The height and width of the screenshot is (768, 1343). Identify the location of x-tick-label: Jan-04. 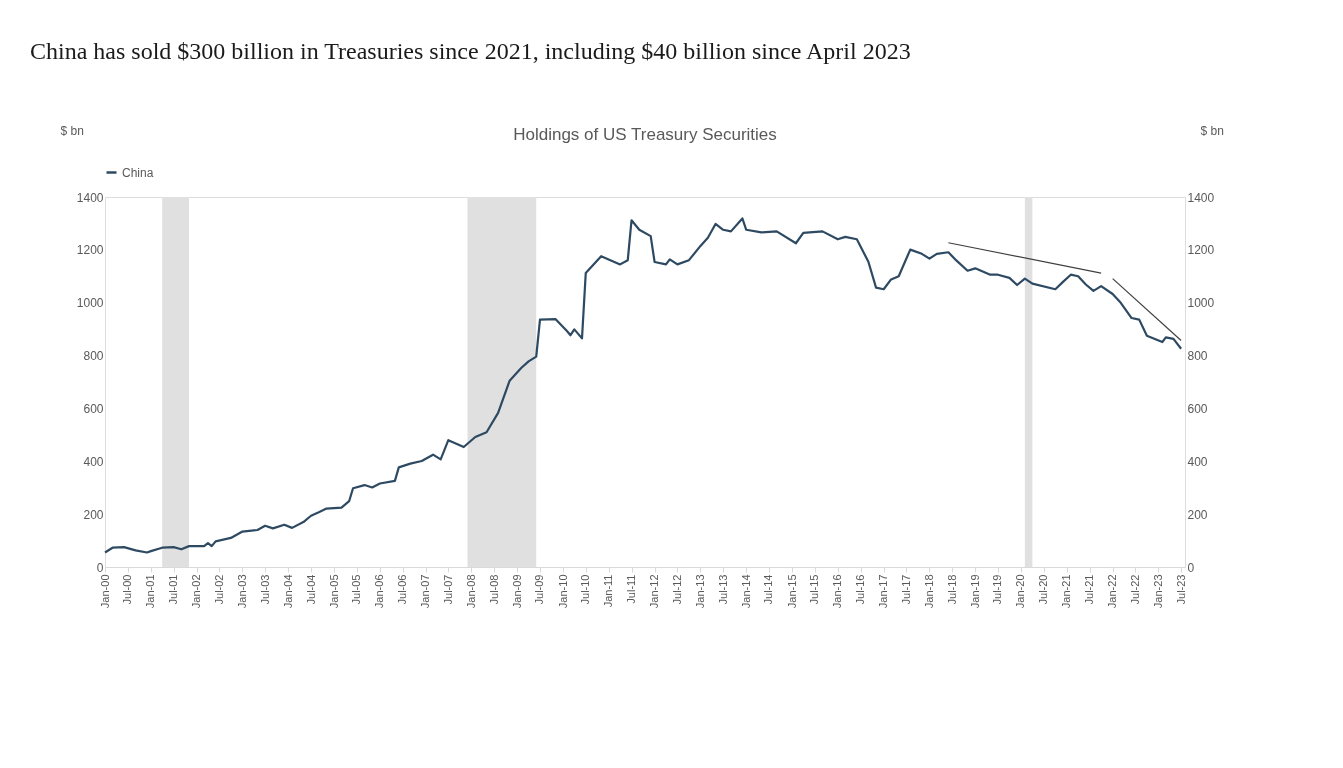
(287, 591).